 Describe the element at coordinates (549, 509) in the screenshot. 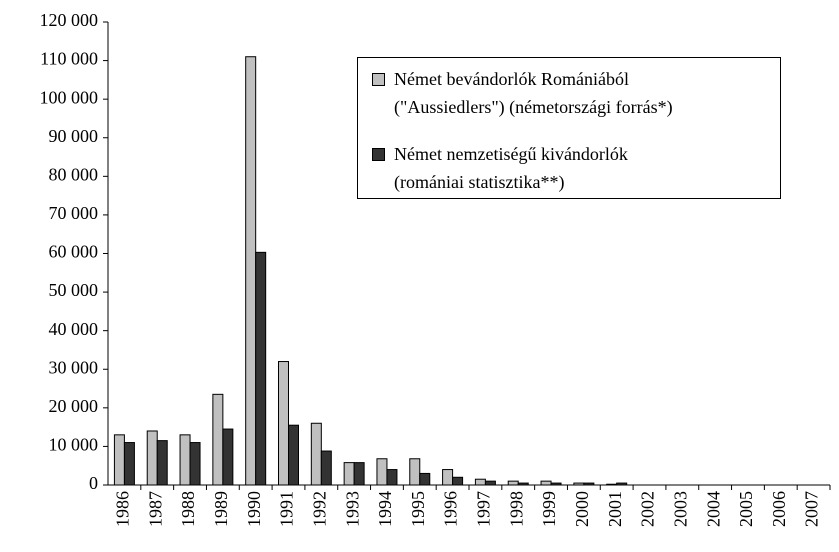

I see `x-tick-label: 1999` at that location.